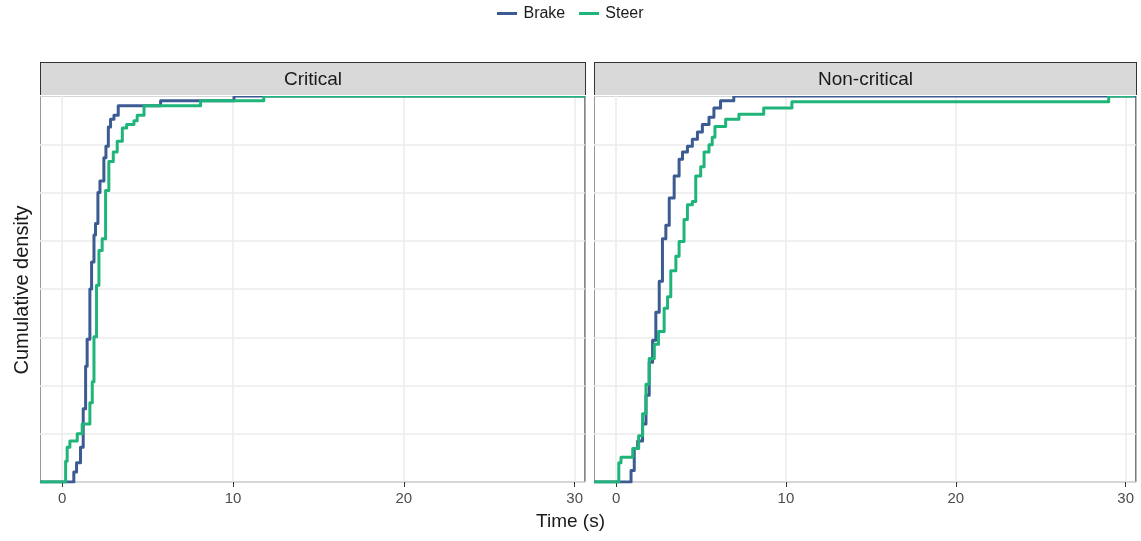  I want to click on x-axis-title: Time (s), so click(570, 521).